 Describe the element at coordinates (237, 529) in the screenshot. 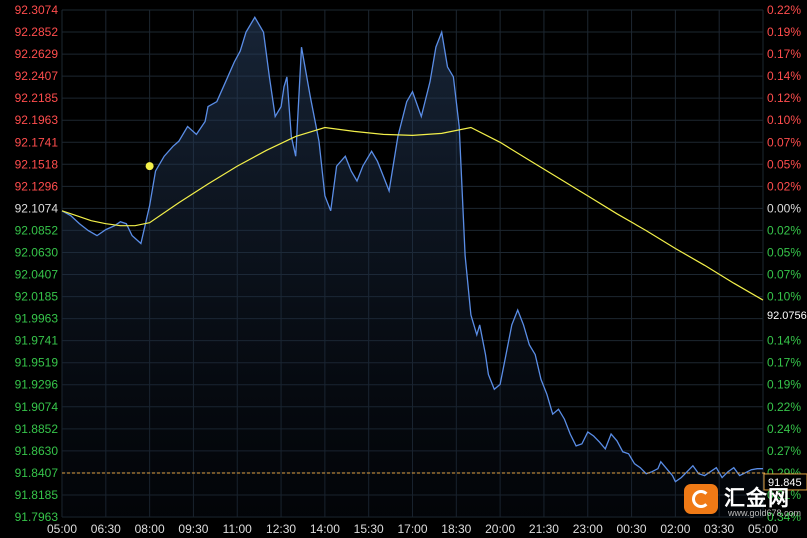

I see `x-tick-label: 11:00` at that location.